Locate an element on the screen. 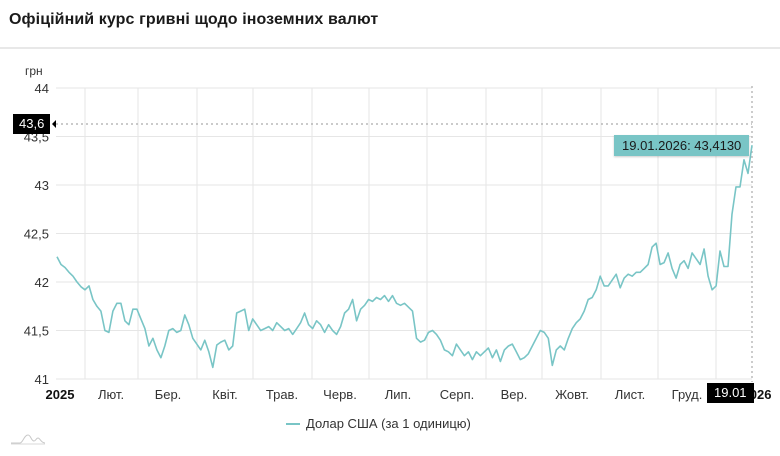  y-badge-pointer is located at coordinates (54, 124).